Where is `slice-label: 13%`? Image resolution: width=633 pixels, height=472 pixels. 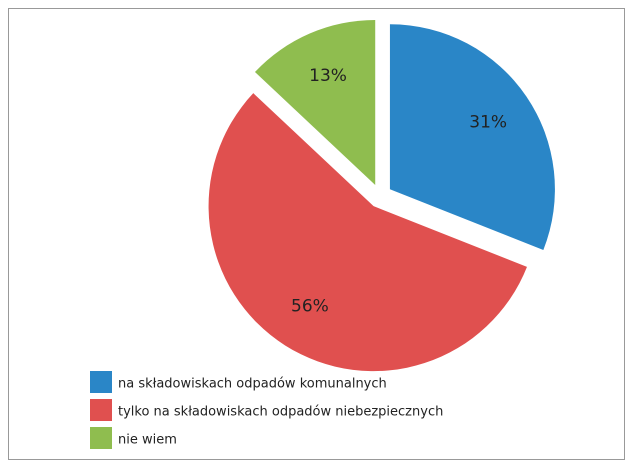
slice-label: 13% is located at coordinates (328, 76).